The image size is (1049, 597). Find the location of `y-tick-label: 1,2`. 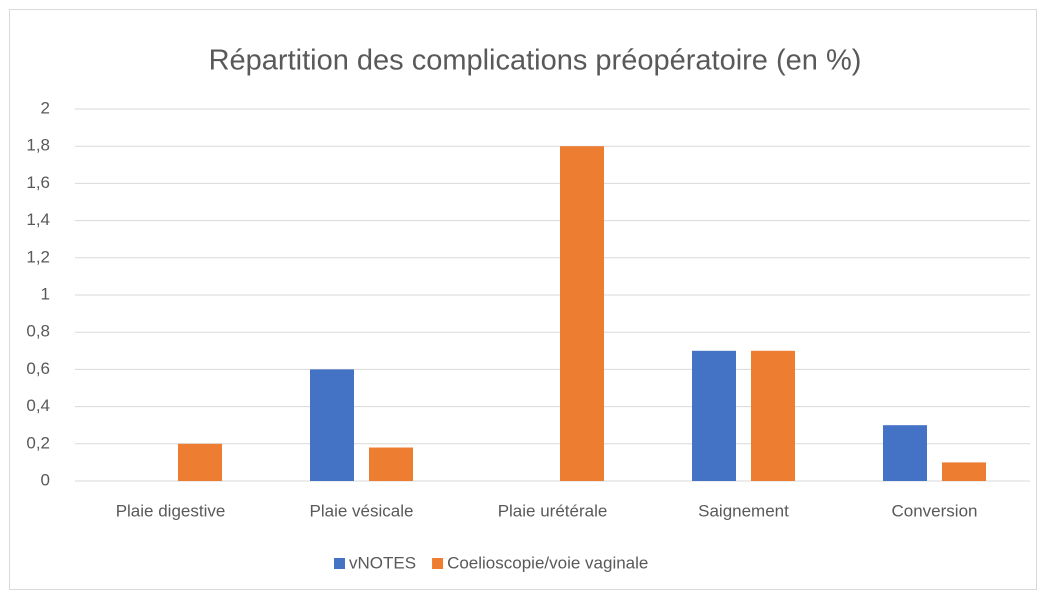

y-tick-label: 1,2 is located at coordinates (38, 256).